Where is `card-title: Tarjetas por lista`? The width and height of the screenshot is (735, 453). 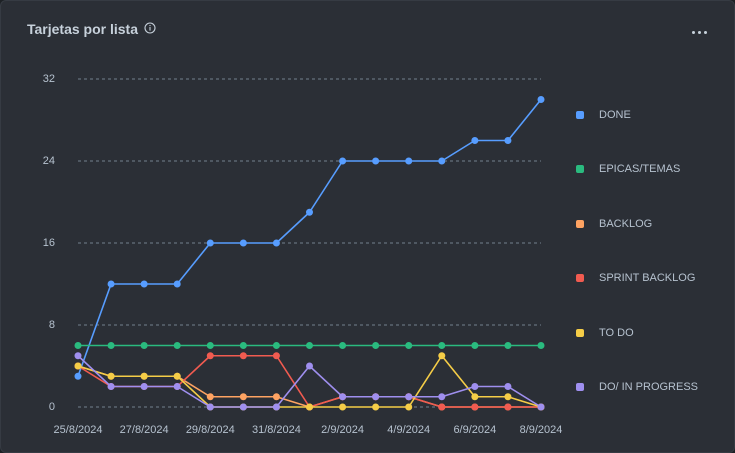 card-title: Tarjetas por lista is located at coordinates (83, 29).